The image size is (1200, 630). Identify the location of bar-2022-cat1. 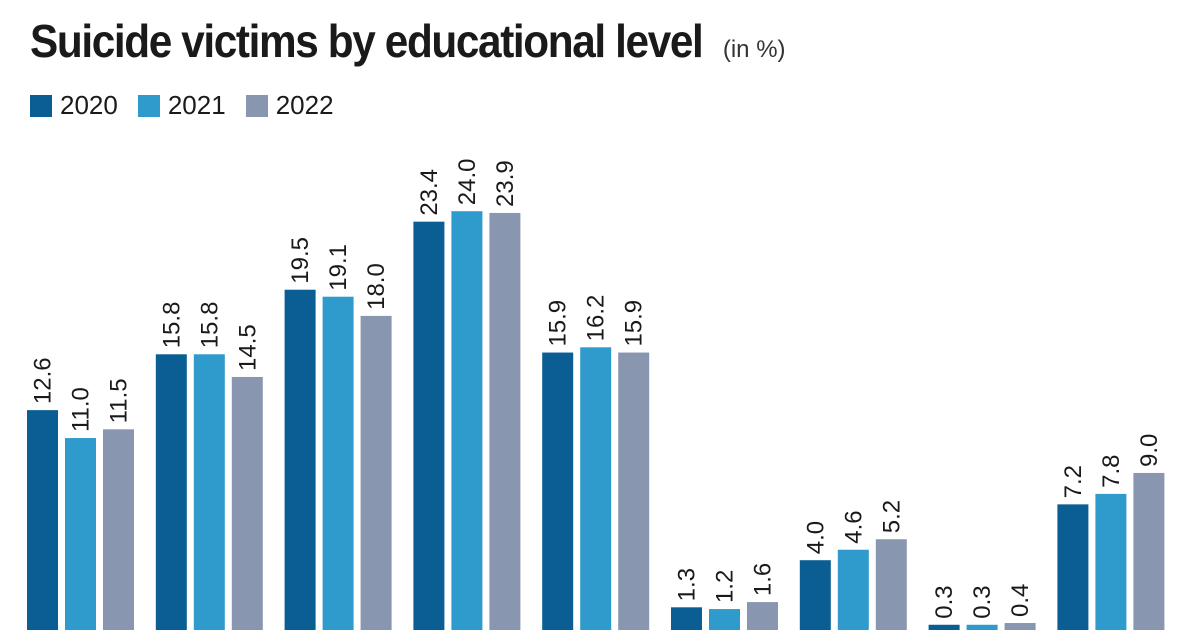
(118, 529).